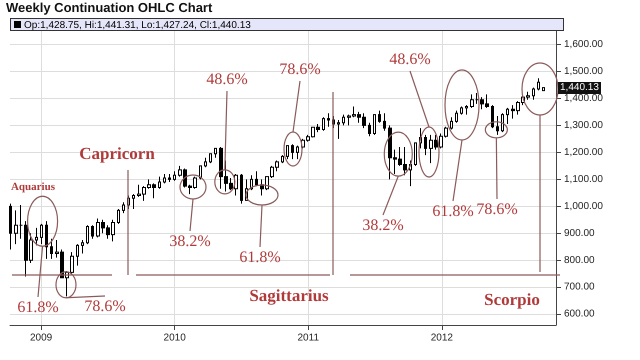 The image size is (640, 360). Describe the element at coordinates (580, 314) in the screenshot. I see `y-tick-label: 600.00` at that location.